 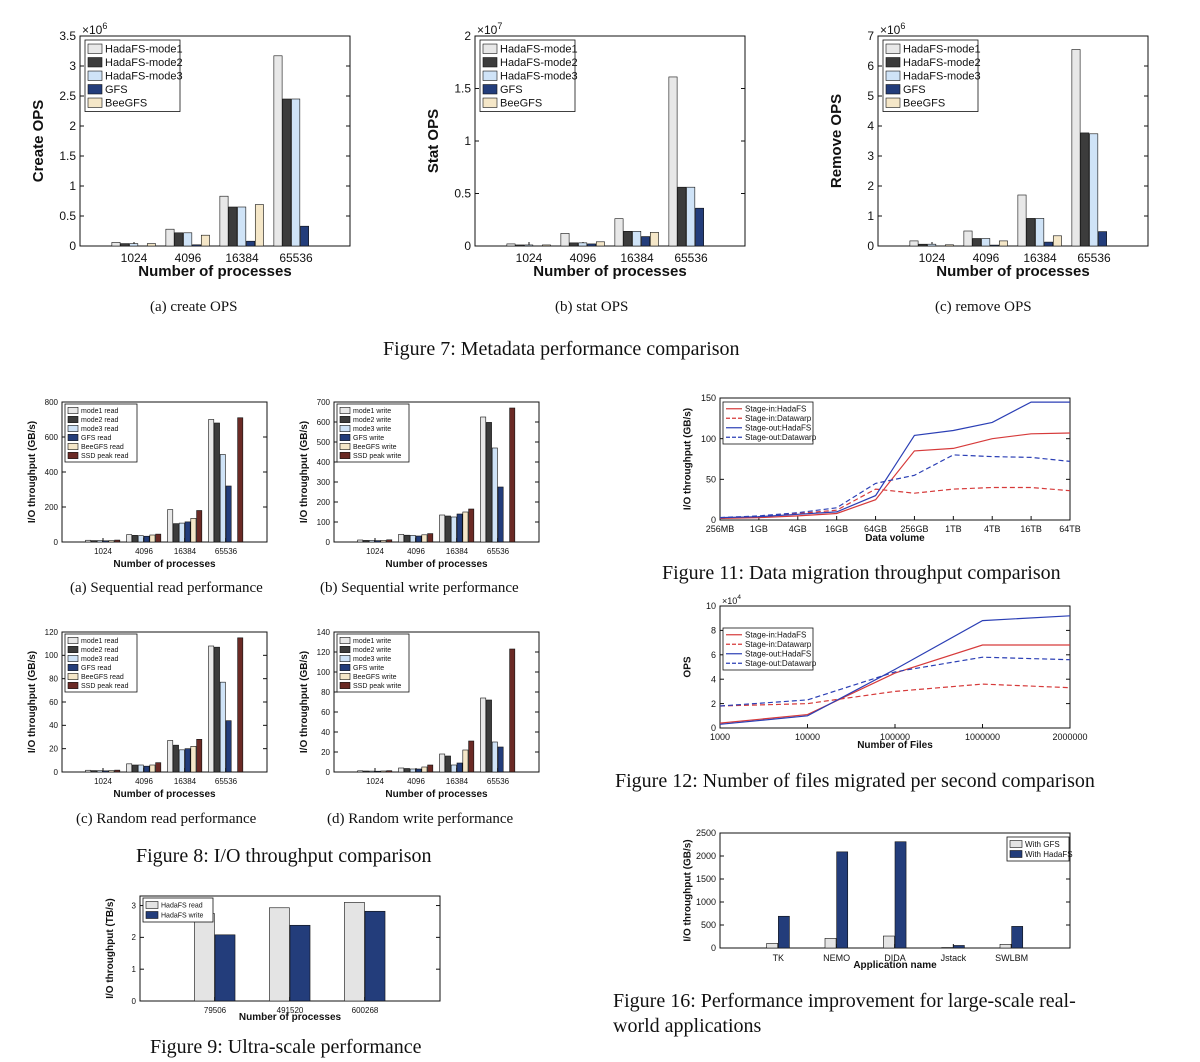 What do you see at coordinates (1070, 529) in the screenshot?
I see `x-tick-label: 64TB` at bounding box center [1070, 529].